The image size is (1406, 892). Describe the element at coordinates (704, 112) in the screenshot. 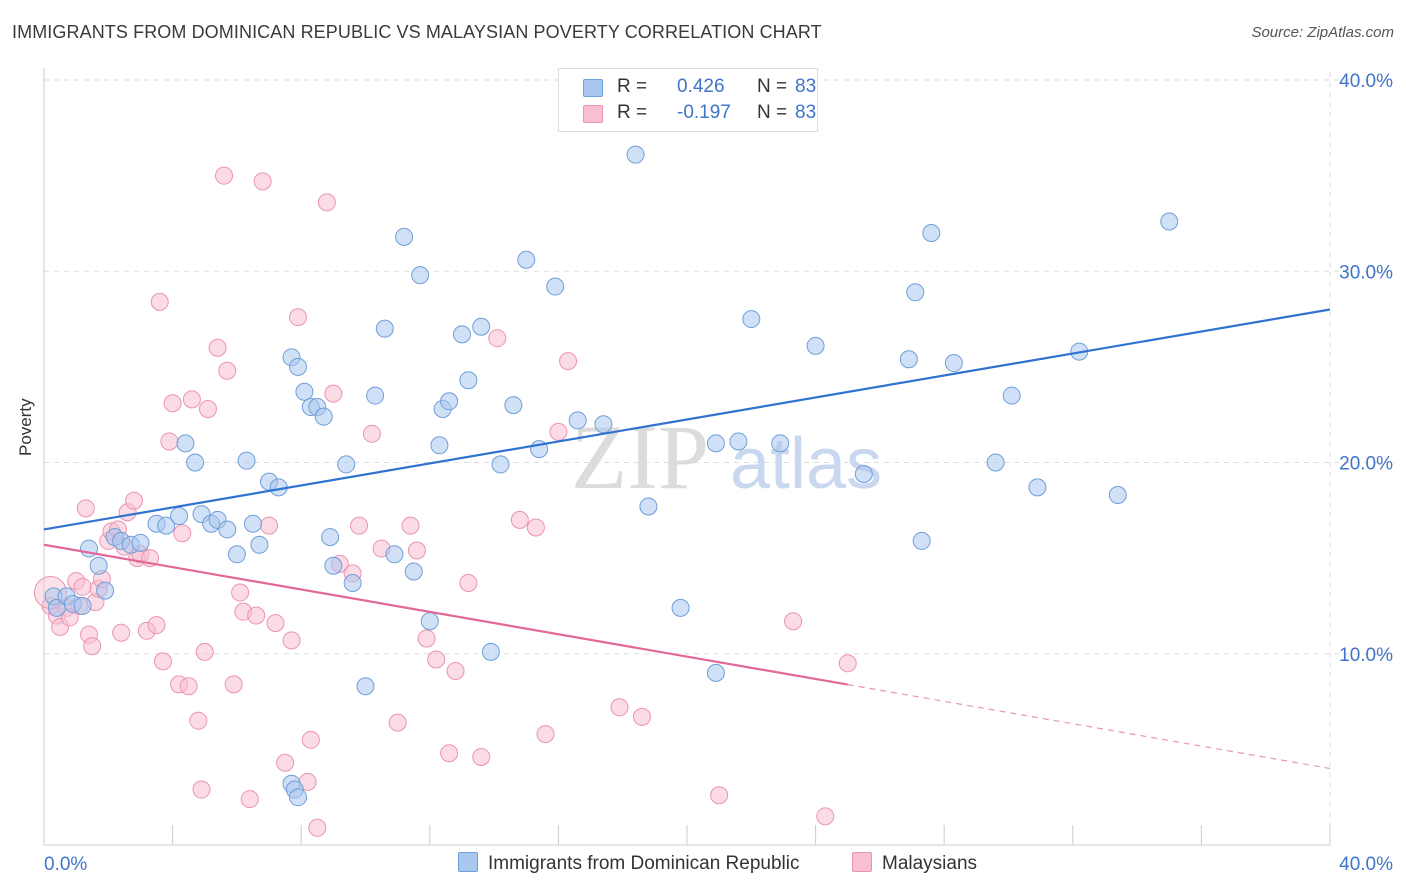

I see `legend-r-value: -0.197` at that location.